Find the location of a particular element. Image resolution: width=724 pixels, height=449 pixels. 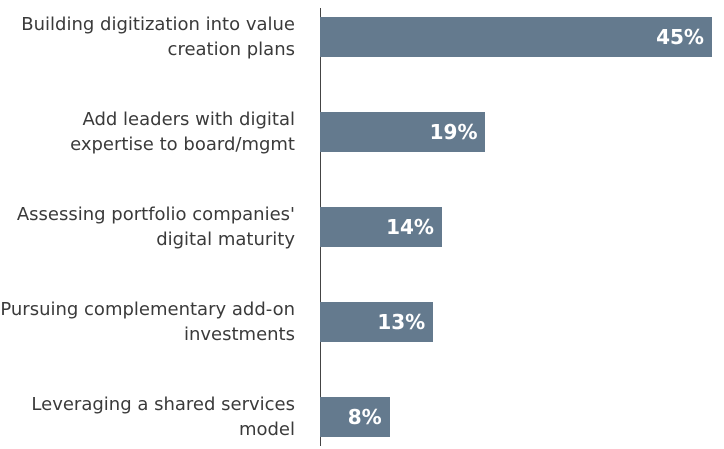

data-label: 14% is located at coordinates (410, 227).